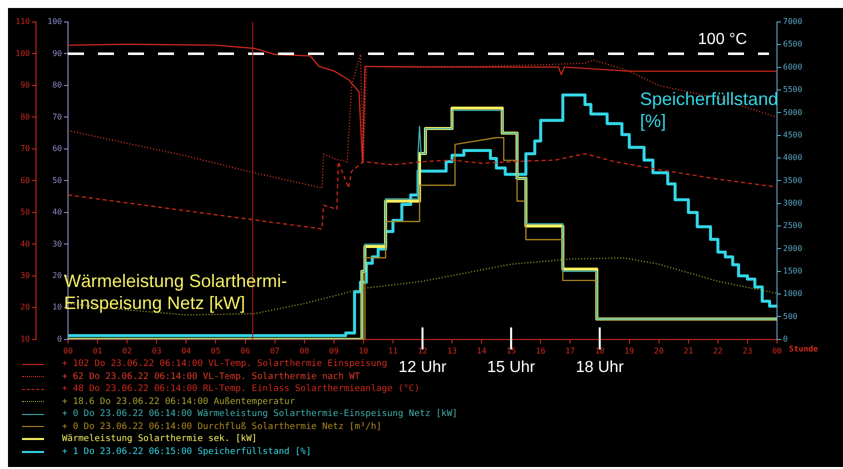  I want to click on y3-tick-label: 4500, so click(792, 135).